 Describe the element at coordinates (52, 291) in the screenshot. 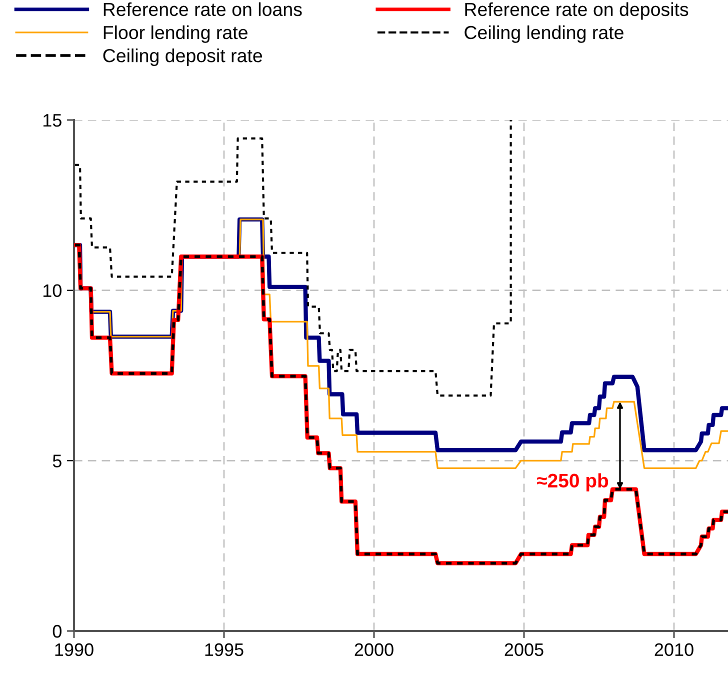

I see `y-tick-label: 10` at that location.